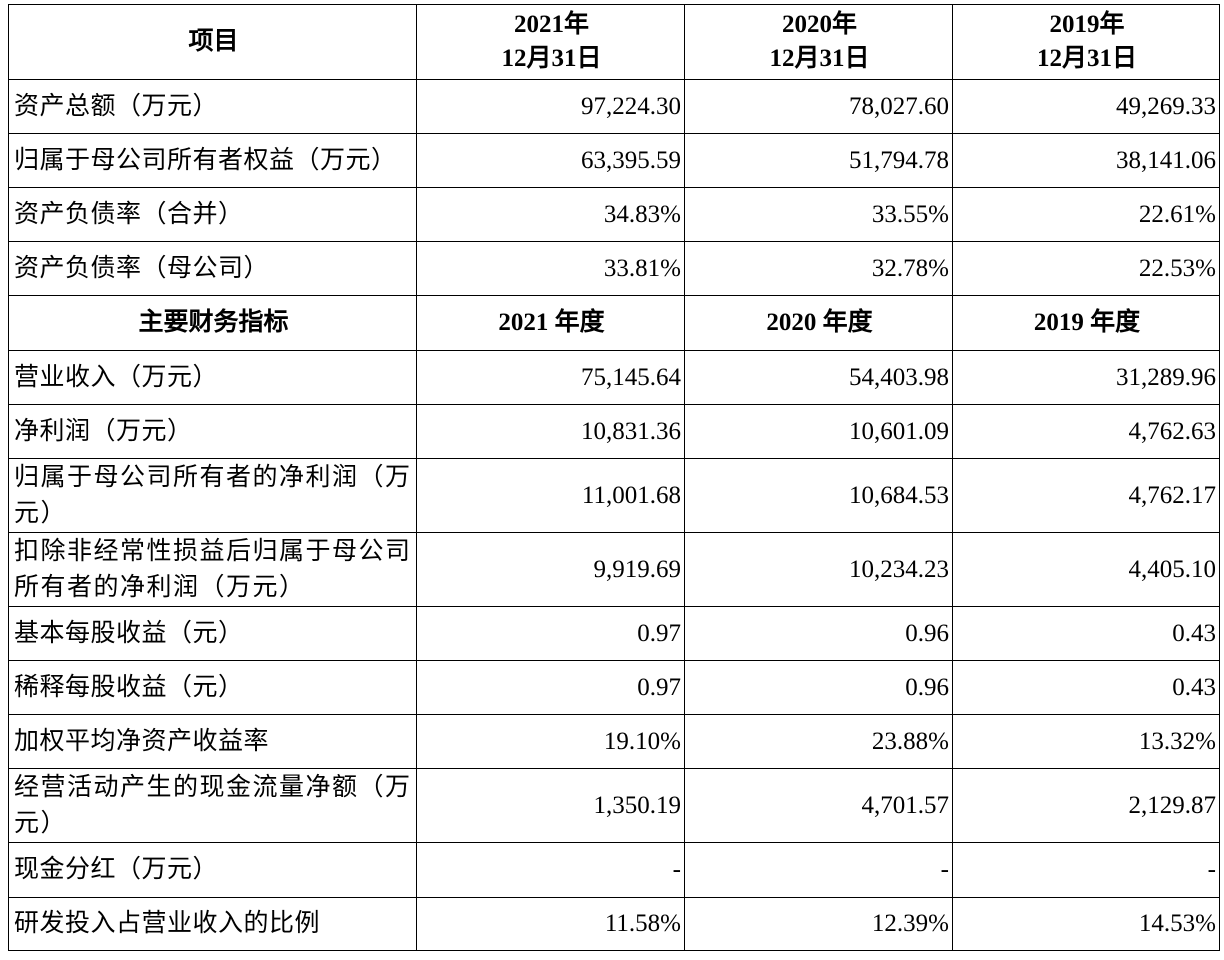 The image size is (1224, 960). What do you see at coordinates (1086, 431) in the screenshot?
I see `cell-2019: 4,762.63` at bounding box center [1086, 431].